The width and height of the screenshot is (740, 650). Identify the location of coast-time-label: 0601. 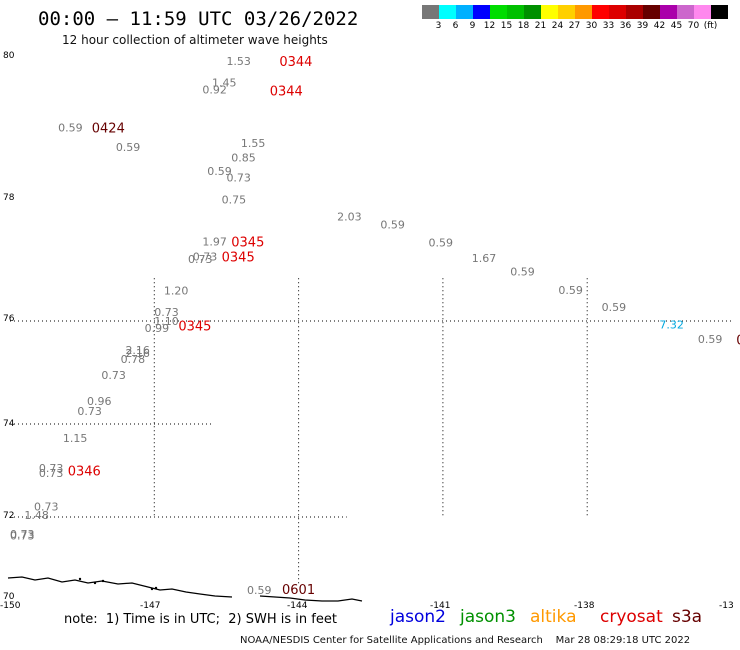
(298, 590).